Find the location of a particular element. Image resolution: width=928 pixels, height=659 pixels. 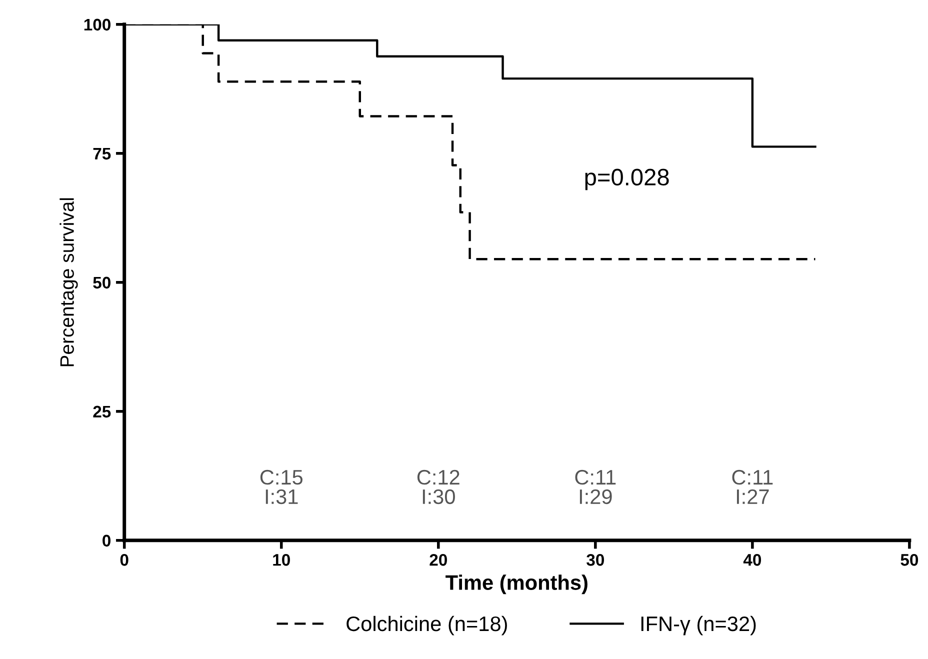

x-tick-label: 10 is located at coordinates (281, 560).